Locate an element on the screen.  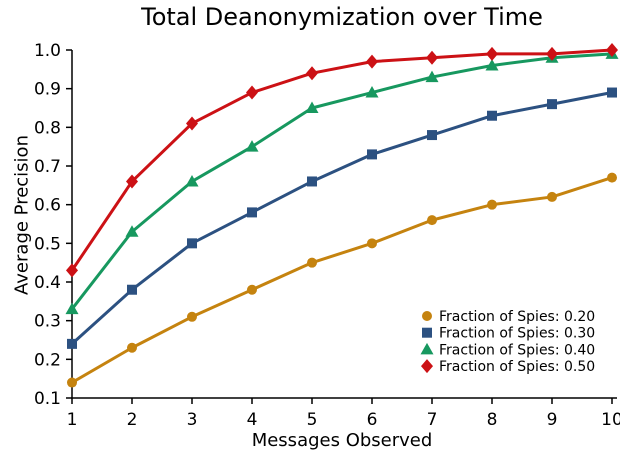
y-tick-label: 0.3 is located at coordinates (47, 322).